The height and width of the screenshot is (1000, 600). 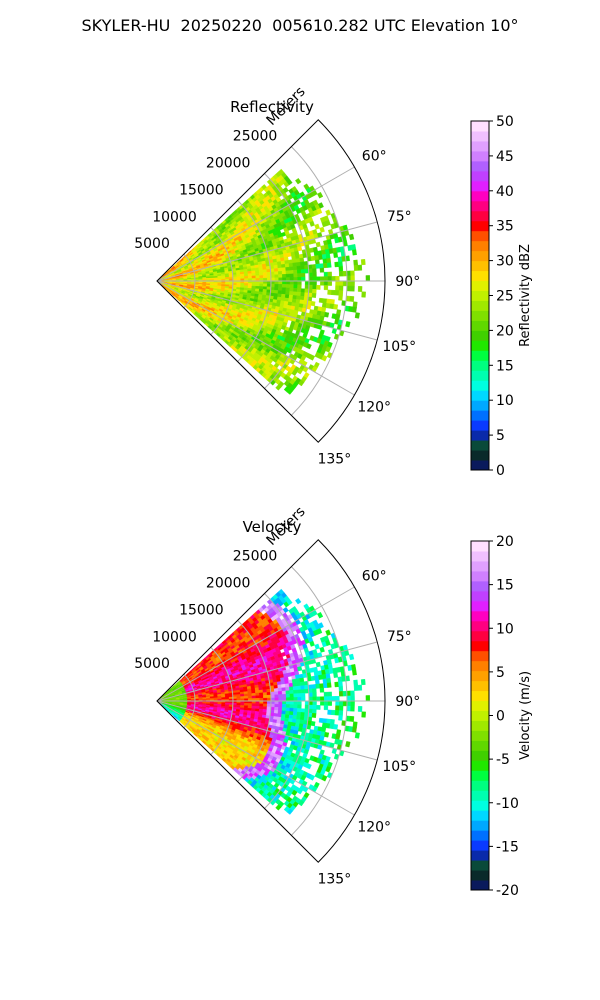 What do you see at coordinates (505, 401) in the screenshot?
I see `colorbar-tick-label: 10` at bounding box center [505, 401].